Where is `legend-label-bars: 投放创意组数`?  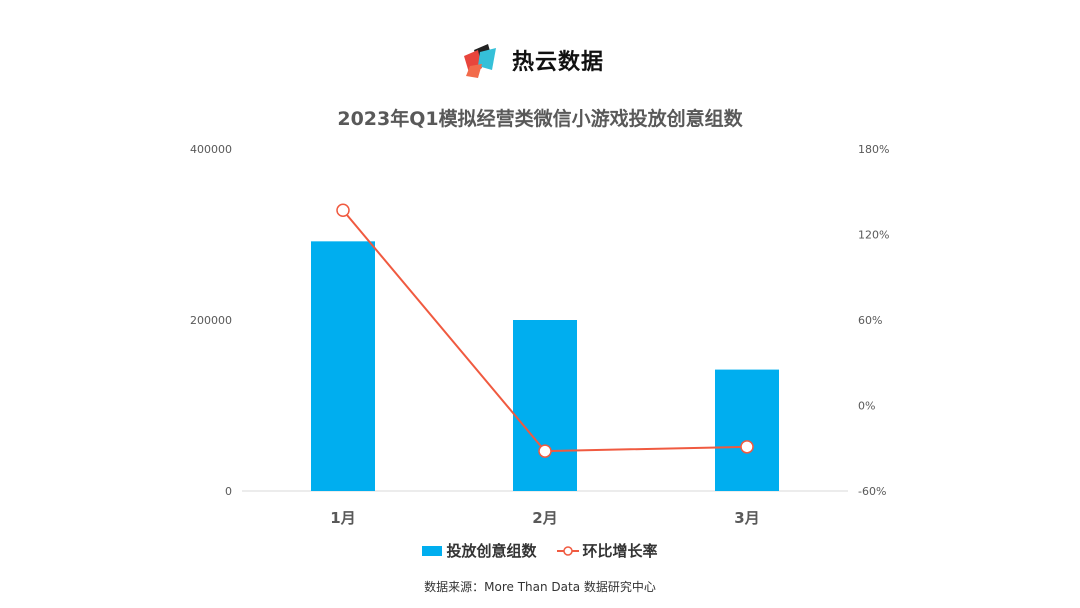
legend-label-bars: 投放创意组数 is located at coordinates (491, 551).